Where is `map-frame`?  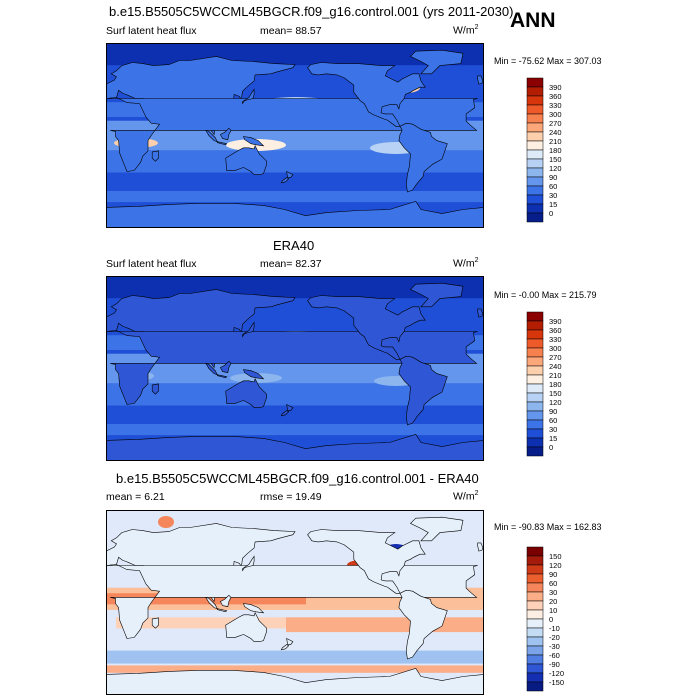 map-frame is located at coordinates (295, 602).